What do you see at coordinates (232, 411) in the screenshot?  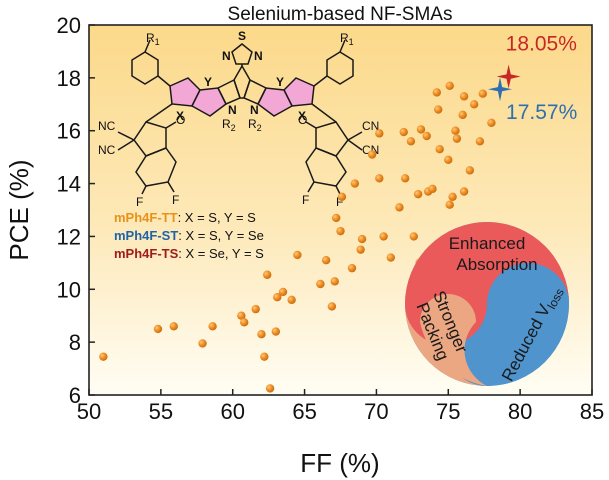 I see `x-tick-label: 60` at bounding box center [232, 411].